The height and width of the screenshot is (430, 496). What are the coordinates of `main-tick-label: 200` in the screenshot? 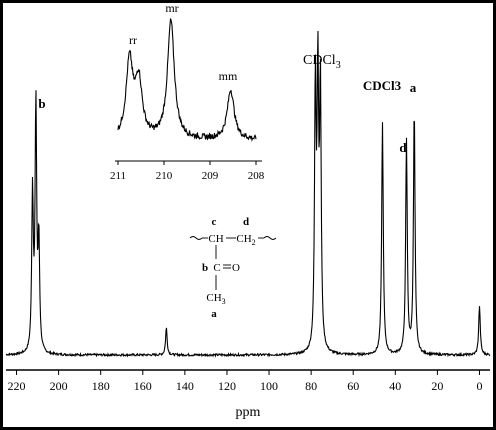 It's located at (59, 386).